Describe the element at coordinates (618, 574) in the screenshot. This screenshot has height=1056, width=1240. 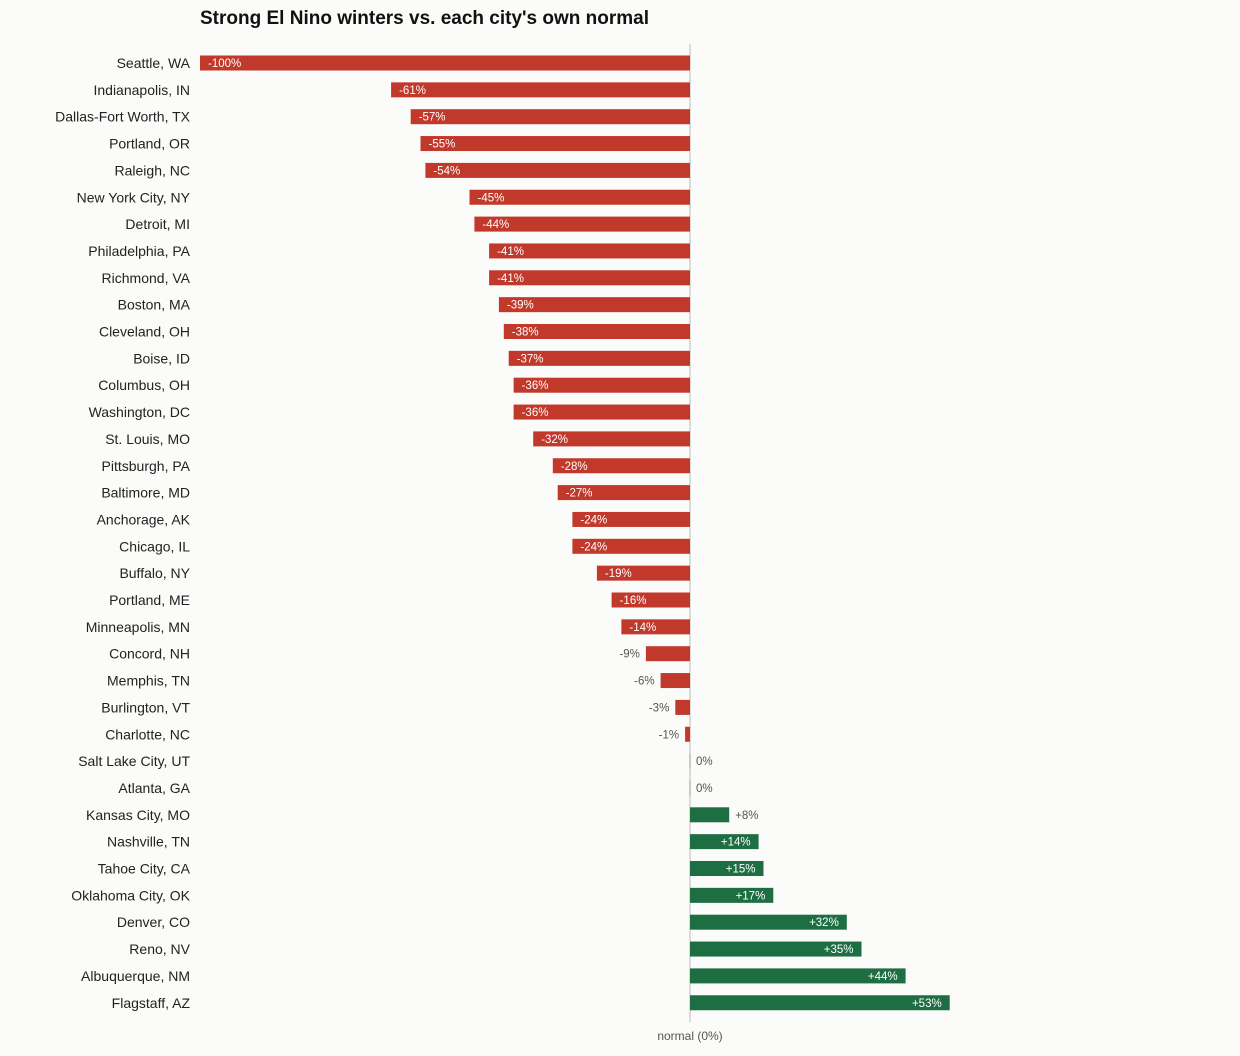
I see `value-label-buffalo-ny: -19%` at that location.